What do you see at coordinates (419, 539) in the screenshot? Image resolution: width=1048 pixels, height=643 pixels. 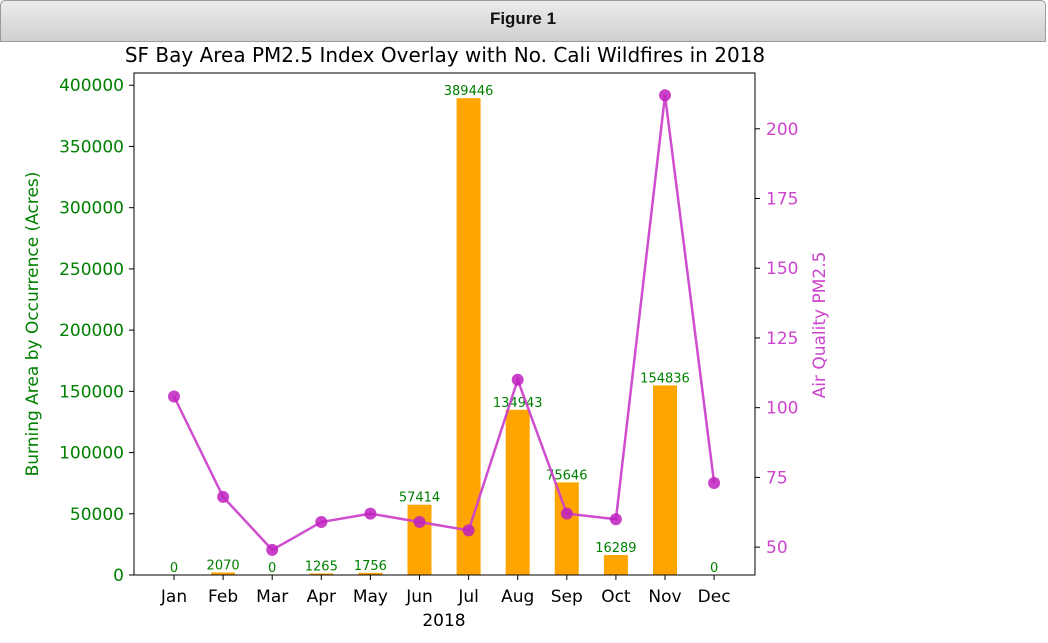 I see `bar-jun` at bounding box center [419, 539].